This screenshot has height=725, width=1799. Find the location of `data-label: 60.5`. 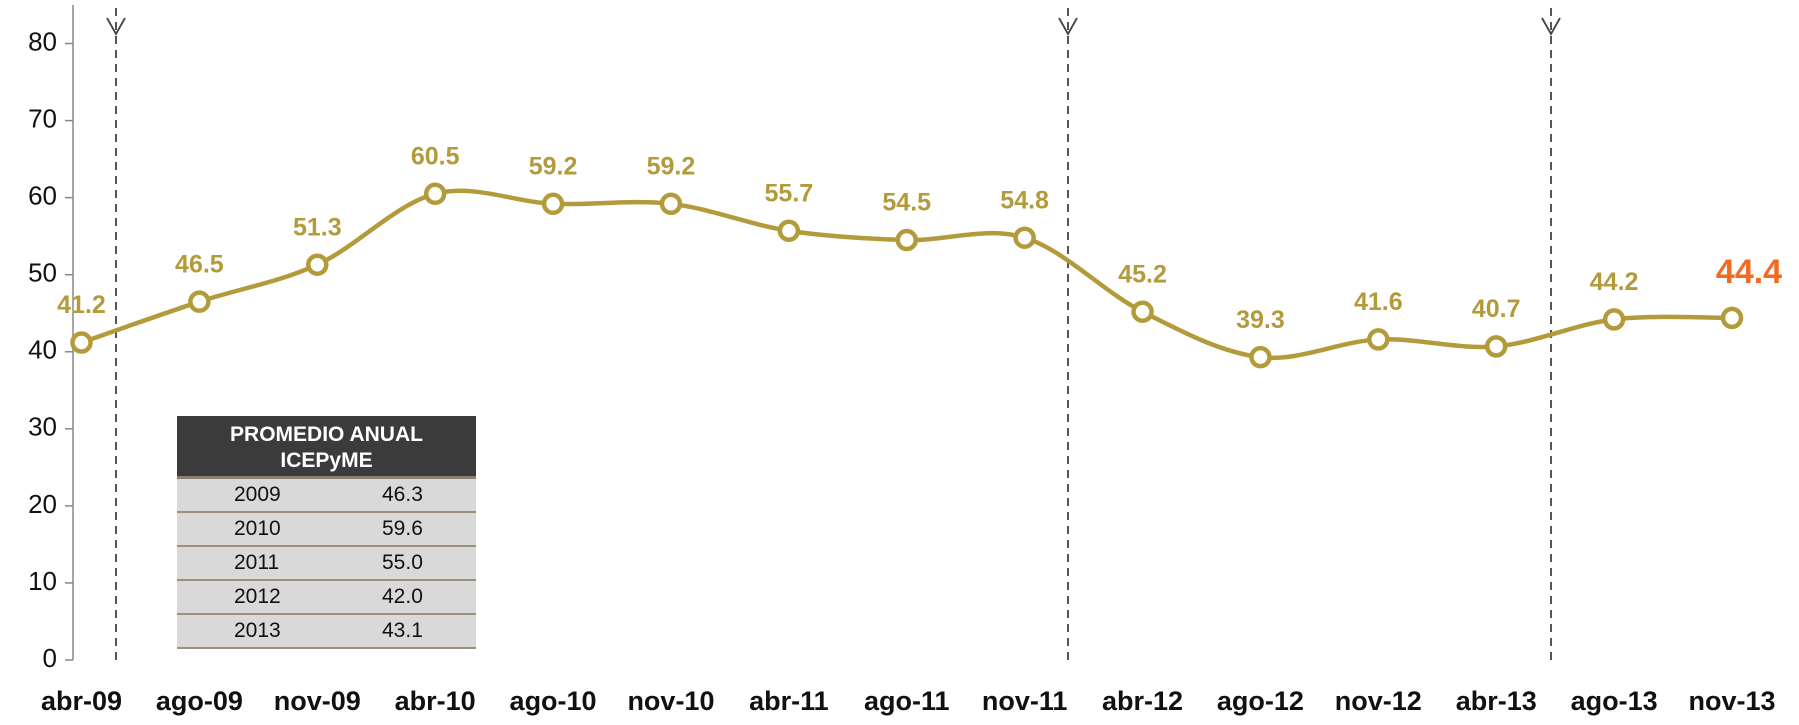

data-label: 60.5 is located at coordinates (435, 156).